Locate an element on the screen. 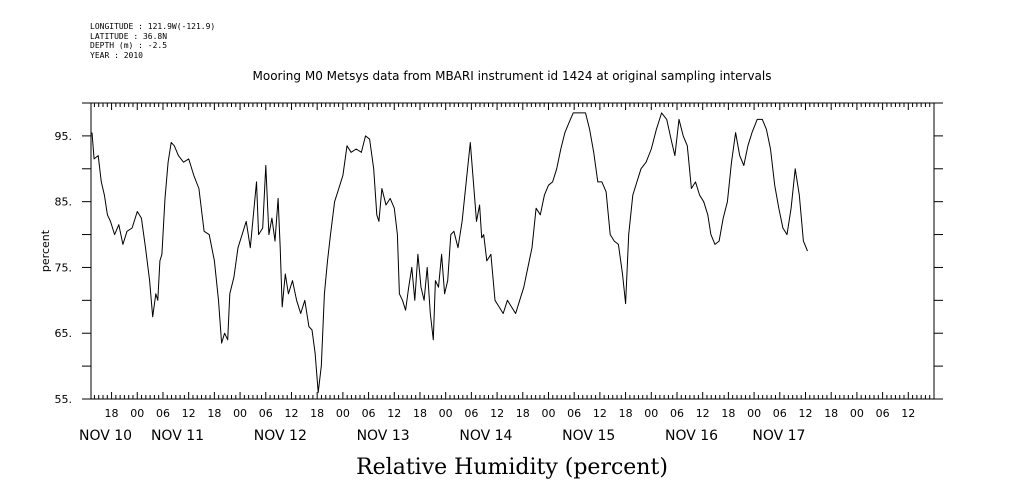  y-tick-label: 55. is located at coordinates (64, 399).